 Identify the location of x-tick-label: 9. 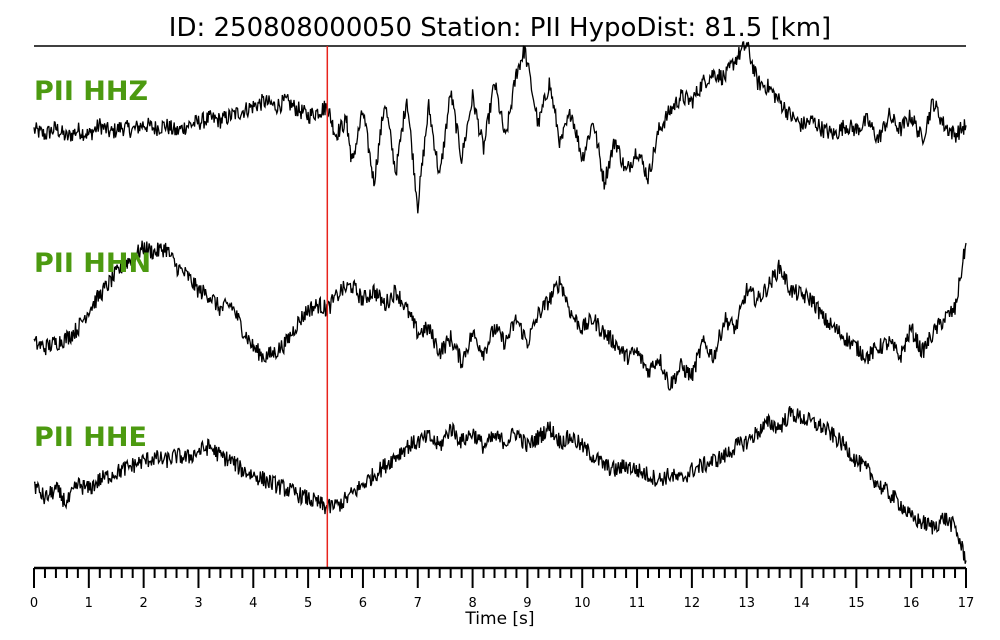
(527, 603).